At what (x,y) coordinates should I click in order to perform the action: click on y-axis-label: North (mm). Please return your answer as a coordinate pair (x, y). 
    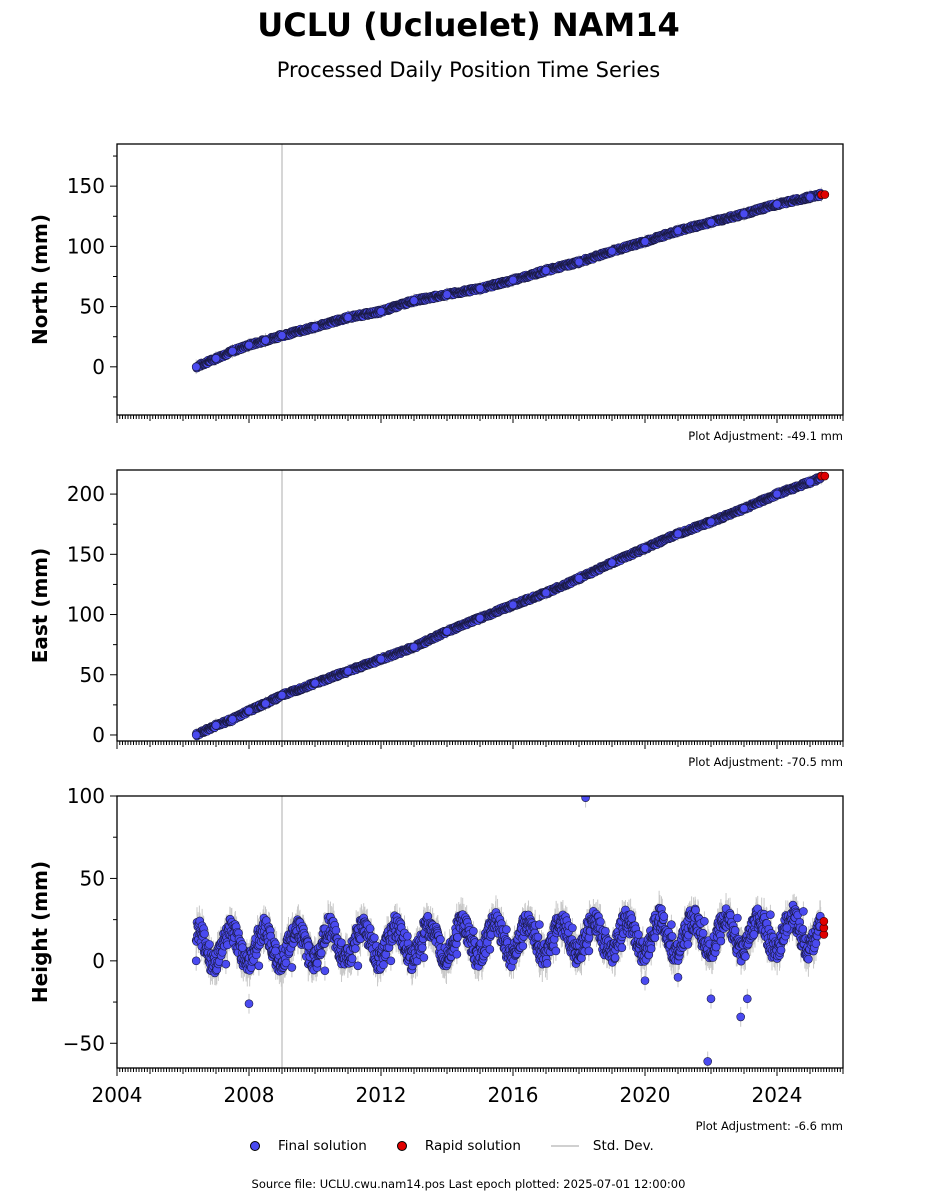
    Looking at the image, I should click on (40, 279).